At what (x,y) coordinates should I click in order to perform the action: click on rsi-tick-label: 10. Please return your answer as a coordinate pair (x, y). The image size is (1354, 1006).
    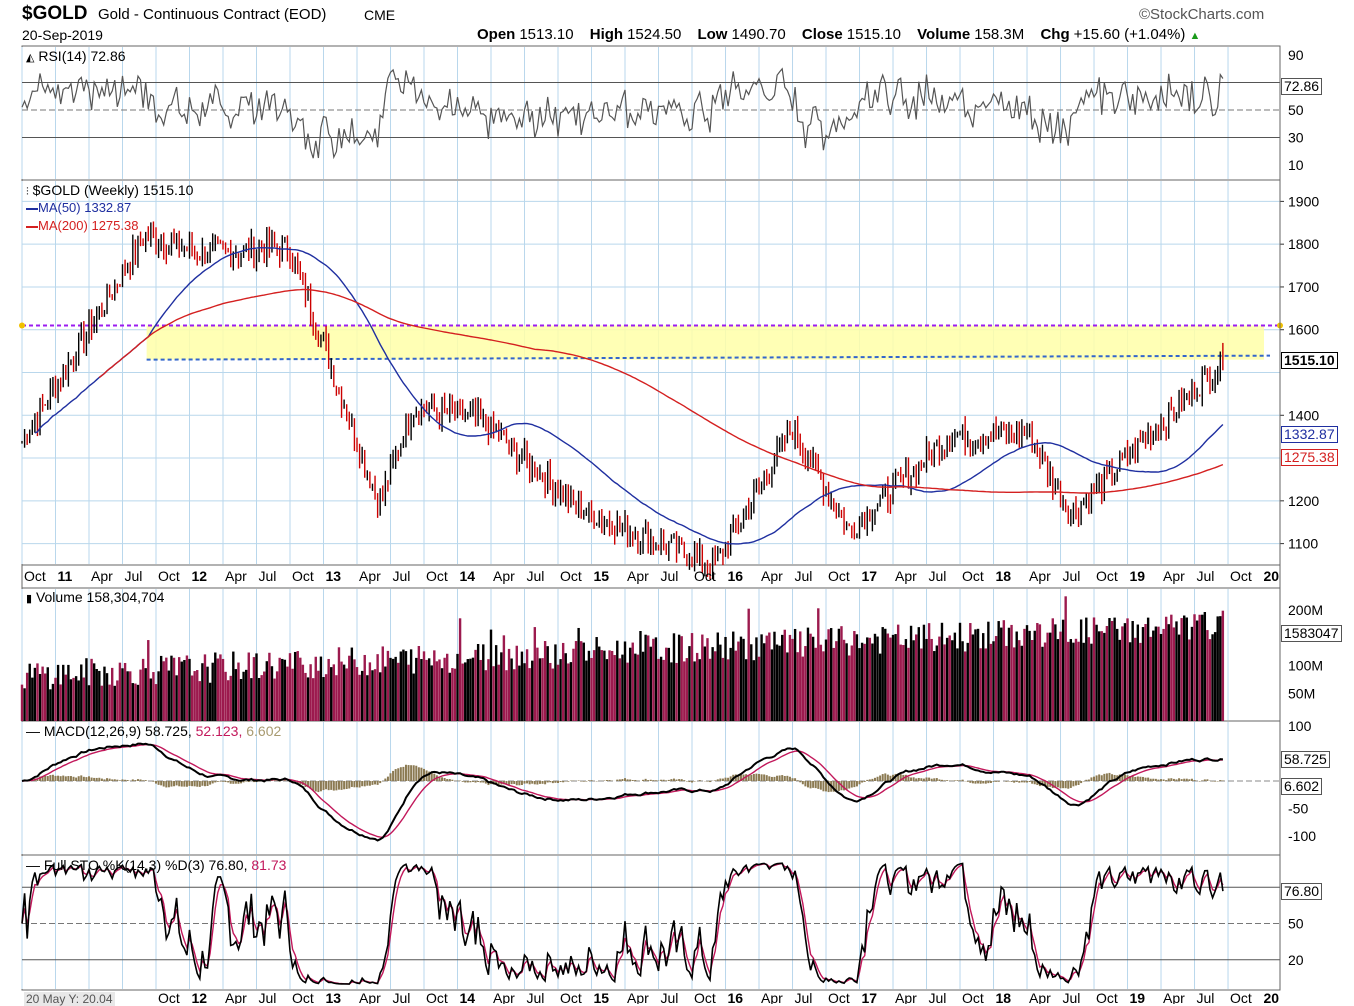
    Looking at the image, I should click on (1296, 165).